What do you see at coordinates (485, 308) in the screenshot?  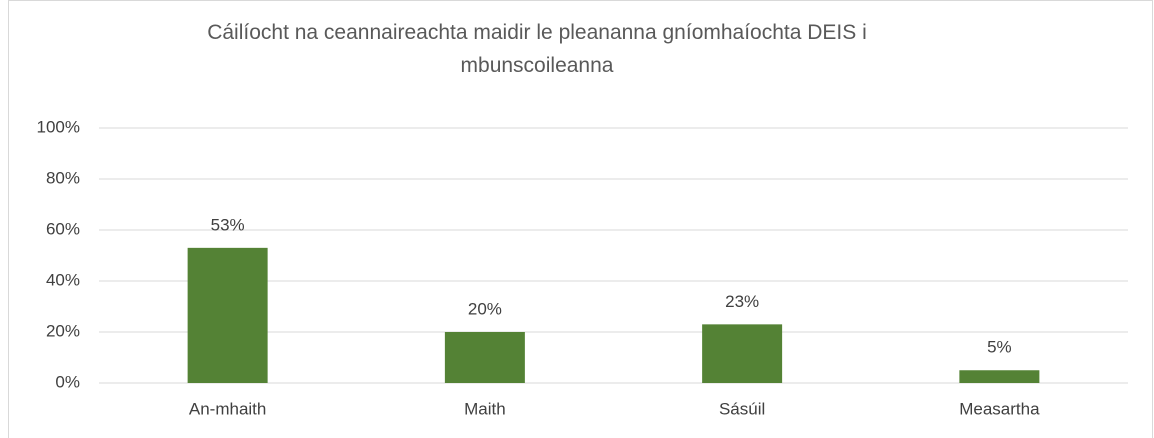 I see `data-label: 20%` at bounding box center [485, 308].